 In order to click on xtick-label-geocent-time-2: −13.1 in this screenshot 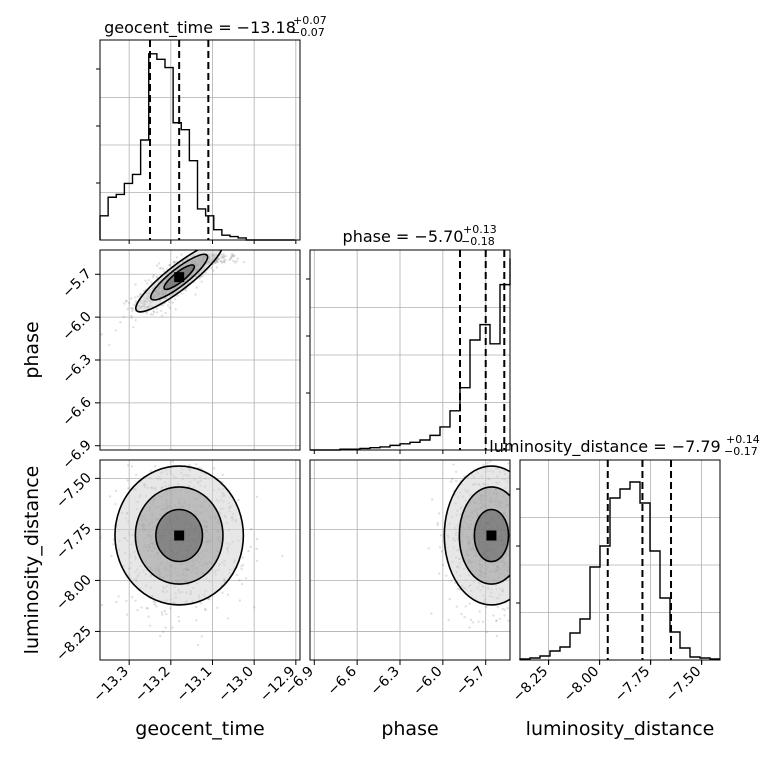, I will do `click(195, 685)`.